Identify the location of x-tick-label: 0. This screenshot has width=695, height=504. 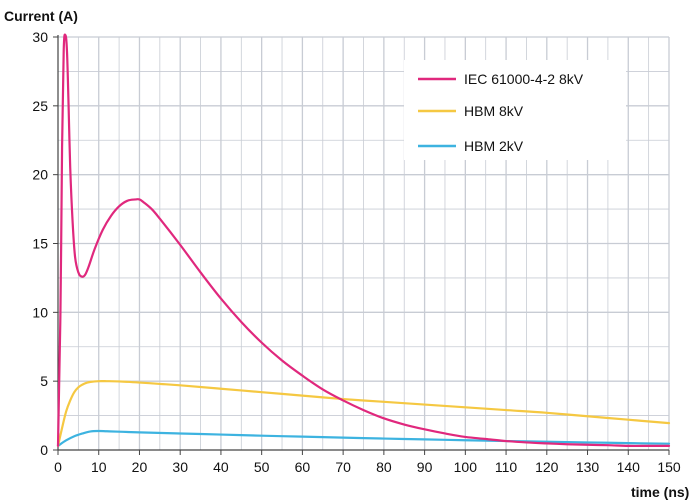
(58, 467).